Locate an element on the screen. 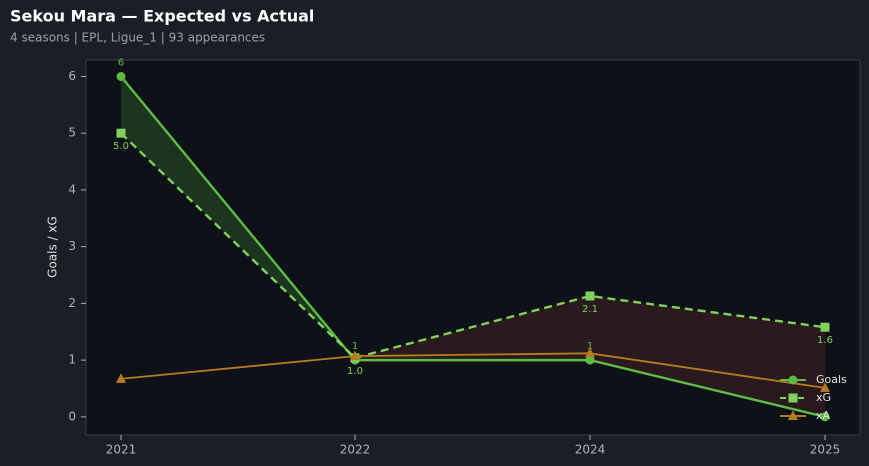  value-label: 1.0 is located at coordinates (355, 371).